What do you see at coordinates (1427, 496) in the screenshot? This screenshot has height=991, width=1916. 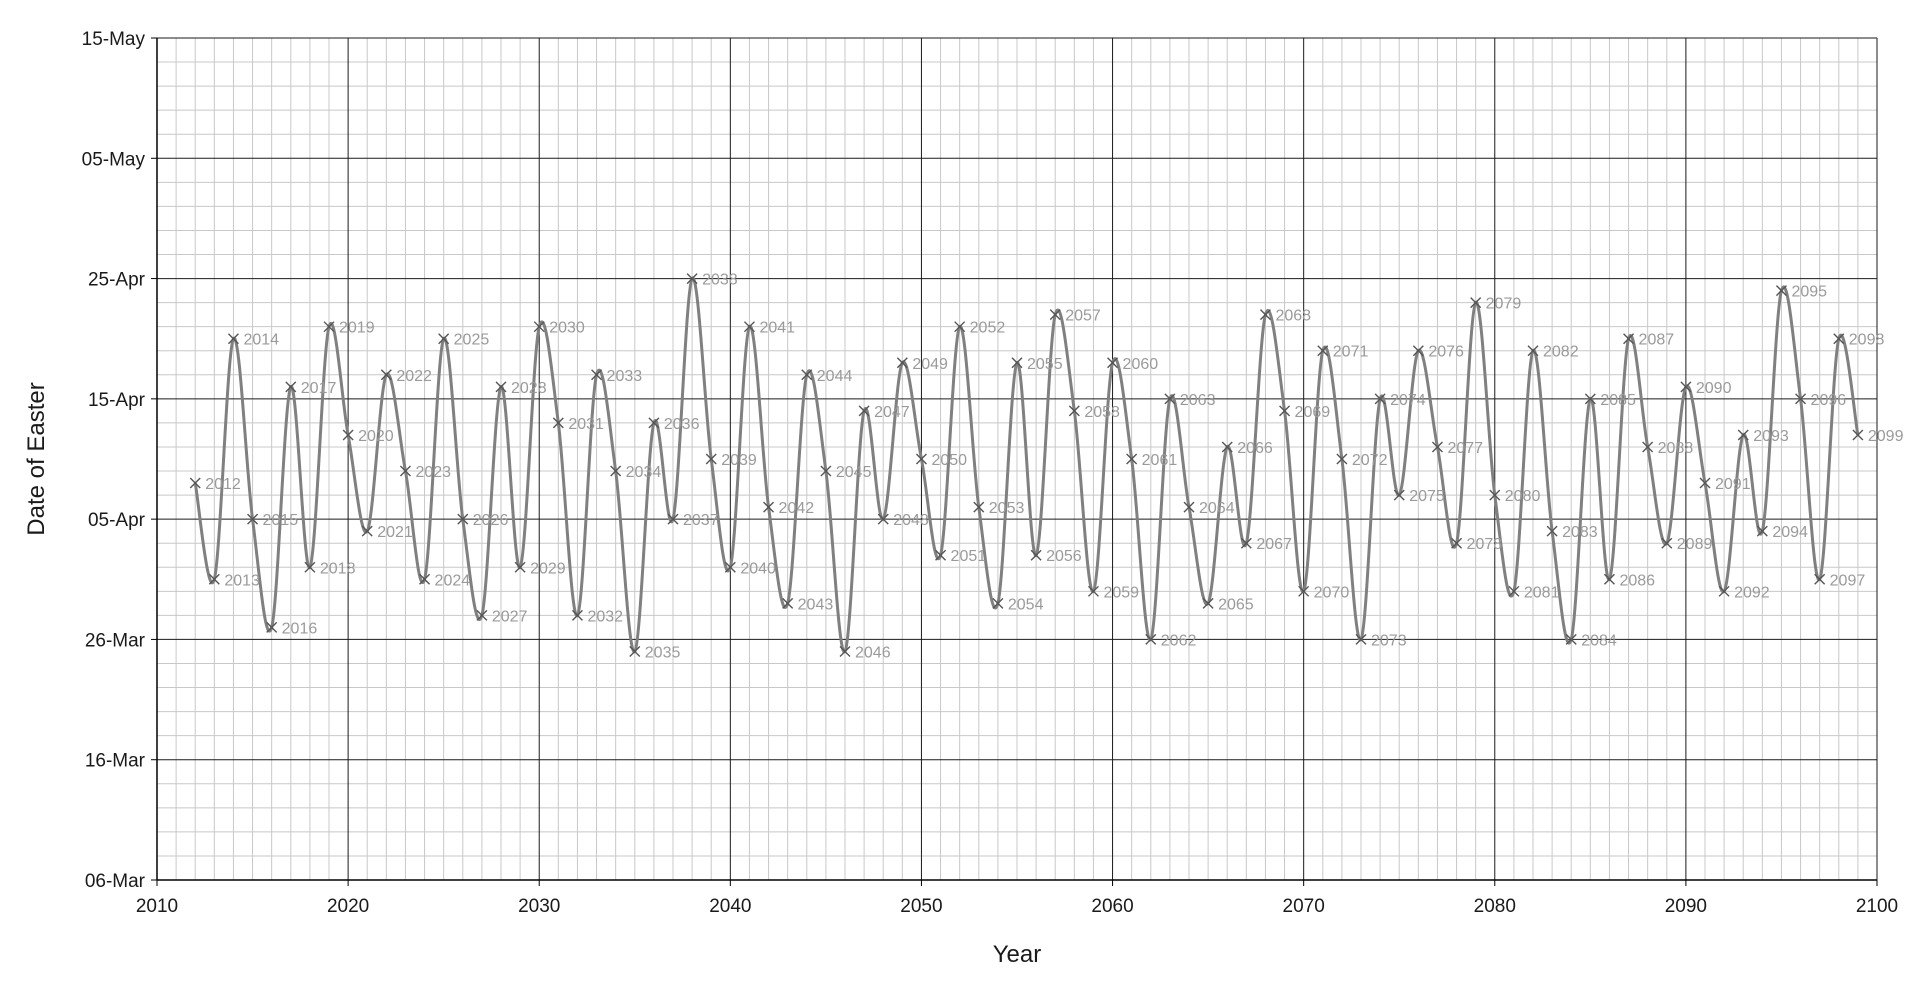 I see `data-point-label: 2075` at bounding box center [1427, 496].